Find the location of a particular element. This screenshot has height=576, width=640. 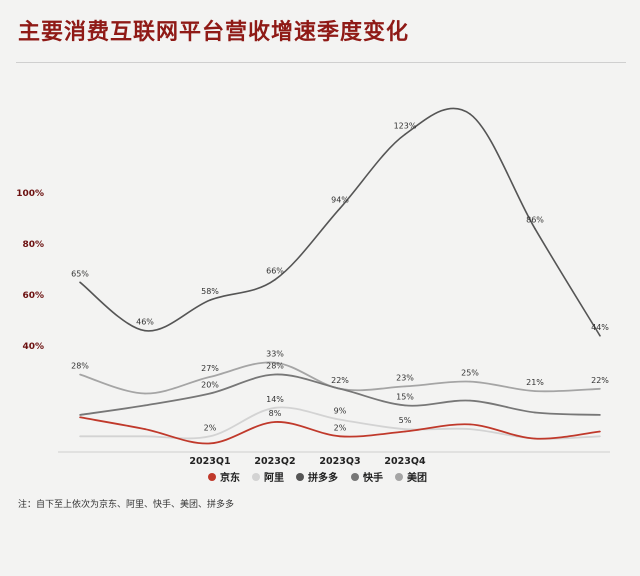

y-tick-label: 80% is located at coordinates (33, 245).